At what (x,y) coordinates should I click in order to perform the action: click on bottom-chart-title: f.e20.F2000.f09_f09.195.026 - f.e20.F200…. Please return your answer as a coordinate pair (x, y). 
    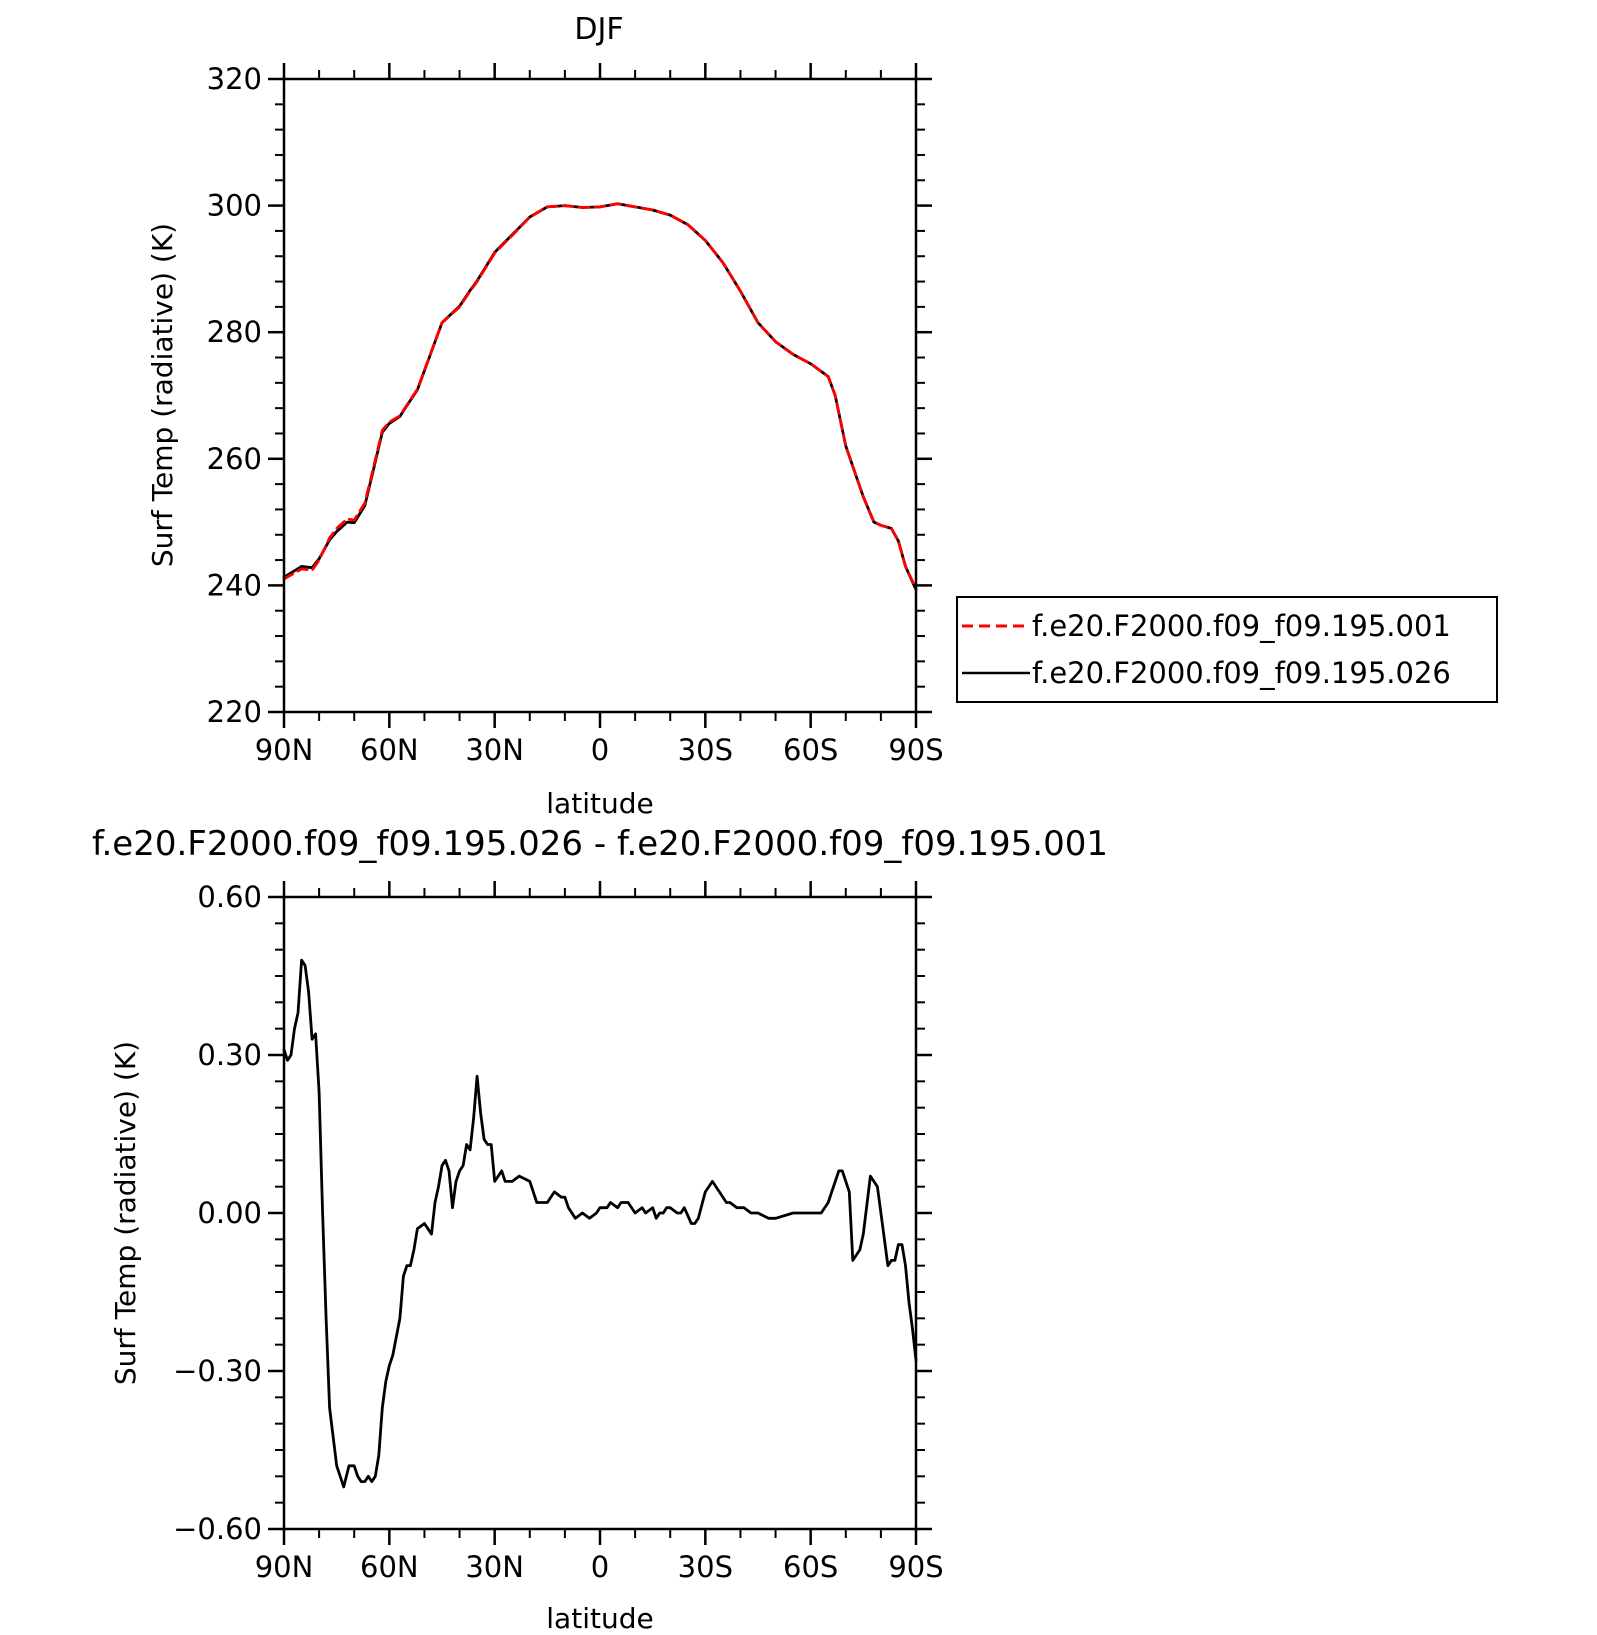
    Looking at the image, I should click on (600, 844).